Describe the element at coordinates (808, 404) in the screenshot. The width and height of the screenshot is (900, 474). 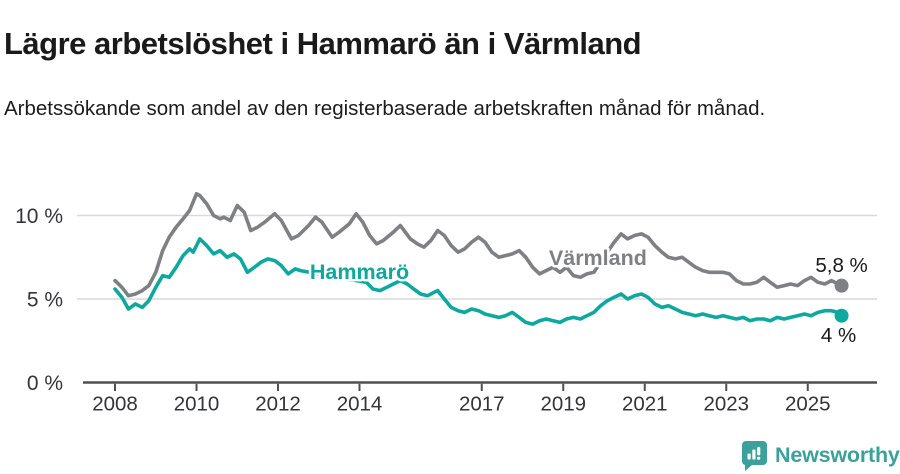
I see `x-tick-label: 2025` at that location.